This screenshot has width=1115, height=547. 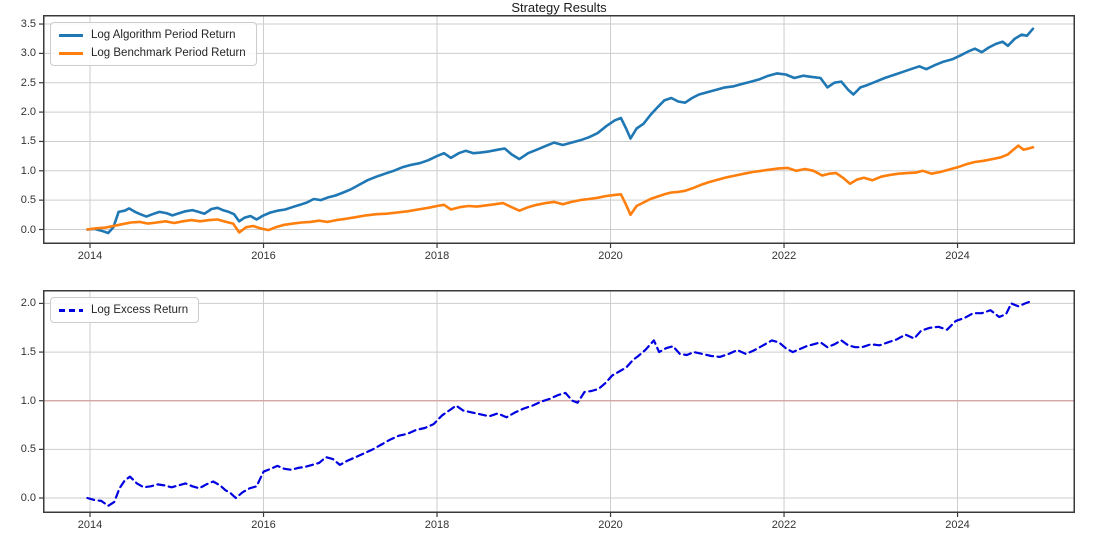 I want to click on legend-label-algorithm: Log Algorithm Period Return, so click(x=163, y=35).